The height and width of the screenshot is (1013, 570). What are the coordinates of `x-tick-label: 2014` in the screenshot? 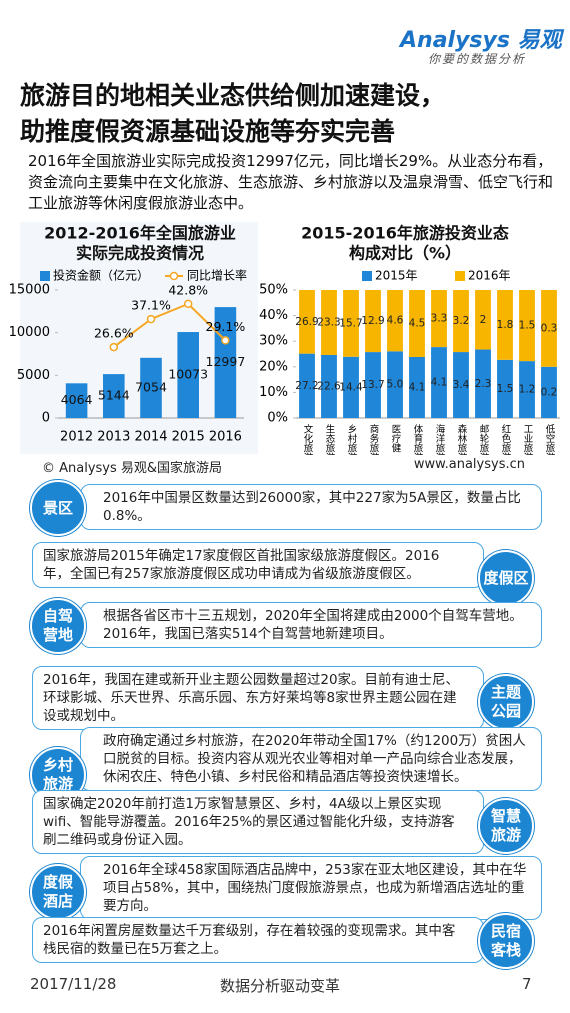 It's located at (150, 437).